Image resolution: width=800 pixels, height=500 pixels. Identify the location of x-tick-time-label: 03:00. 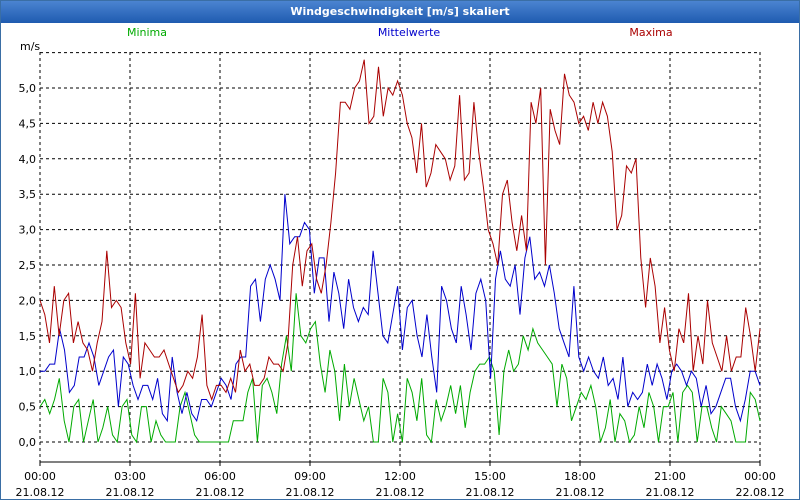
(130, 476).